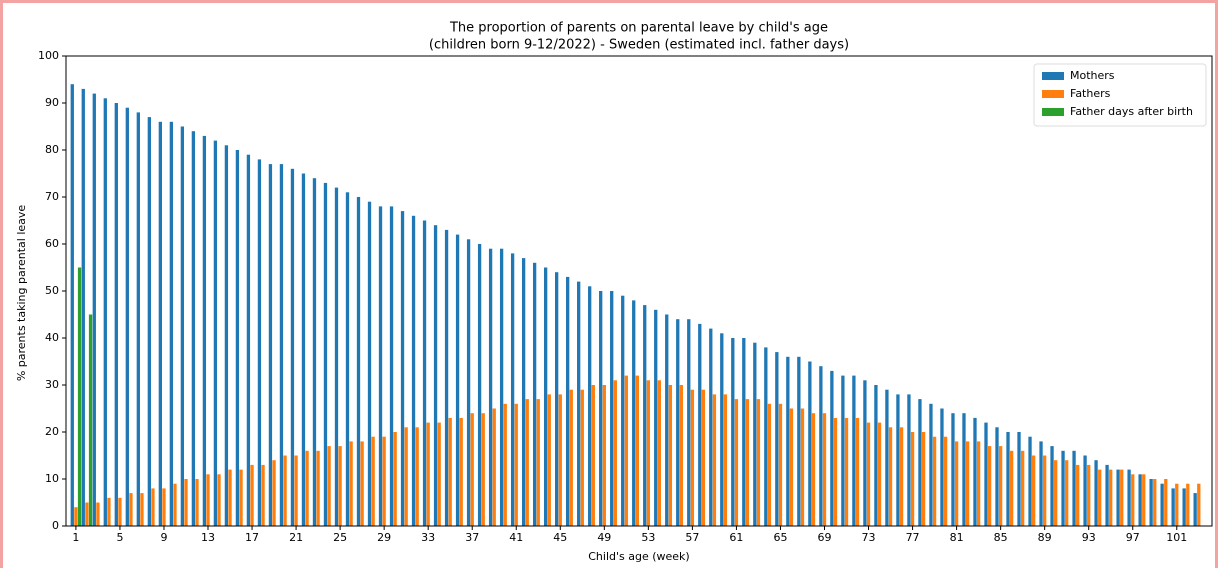 Image resolution: width=1218 pixels, height=568 pixels. I want to click on y-tick-label: 40, so click(52, 337).